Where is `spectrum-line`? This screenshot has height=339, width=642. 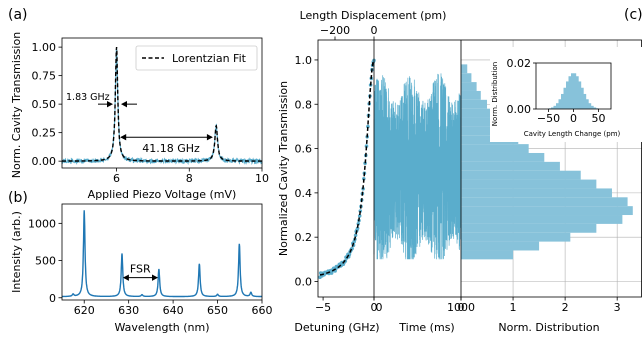
spectrum-line is located at coordinates (162, 254).